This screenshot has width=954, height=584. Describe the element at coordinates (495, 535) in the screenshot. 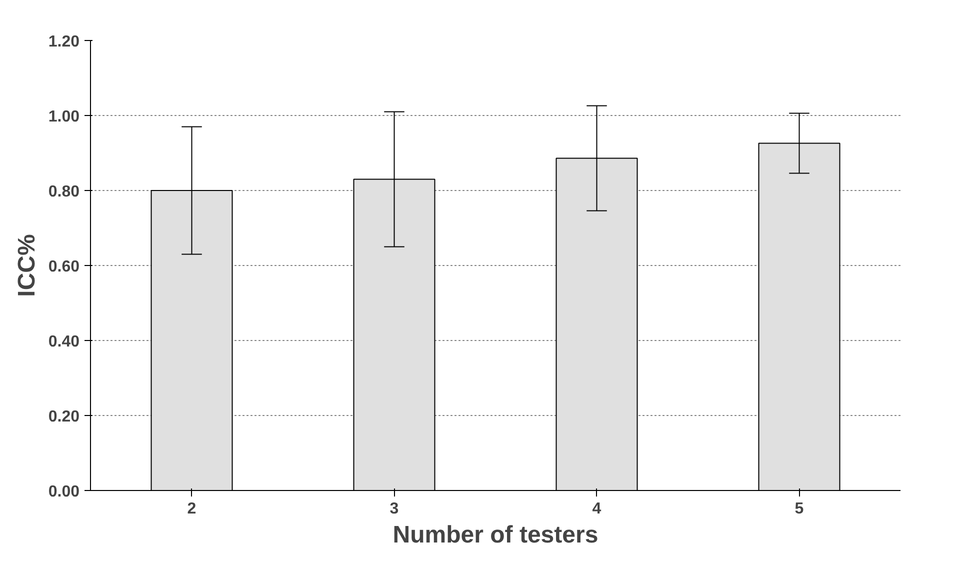

I see `x-axis-title: Number of testers` at that location.